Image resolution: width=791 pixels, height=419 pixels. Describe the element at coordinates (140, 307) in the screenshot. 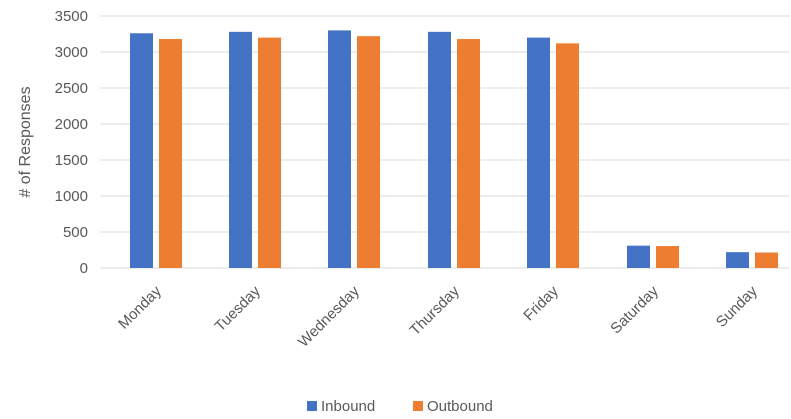

I see `x-category-label: Monday` at that location.